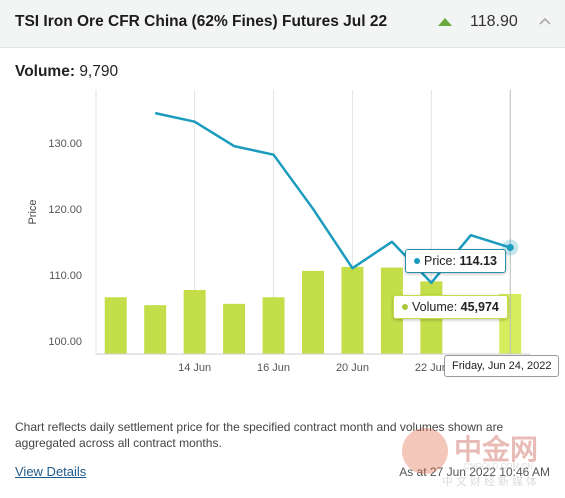 The image size is (565, 498). What do you see at coordinates (431, 368) in the screenshot?
I see `x-tick-label: 22 Jun` at bounding box center [431, 368].